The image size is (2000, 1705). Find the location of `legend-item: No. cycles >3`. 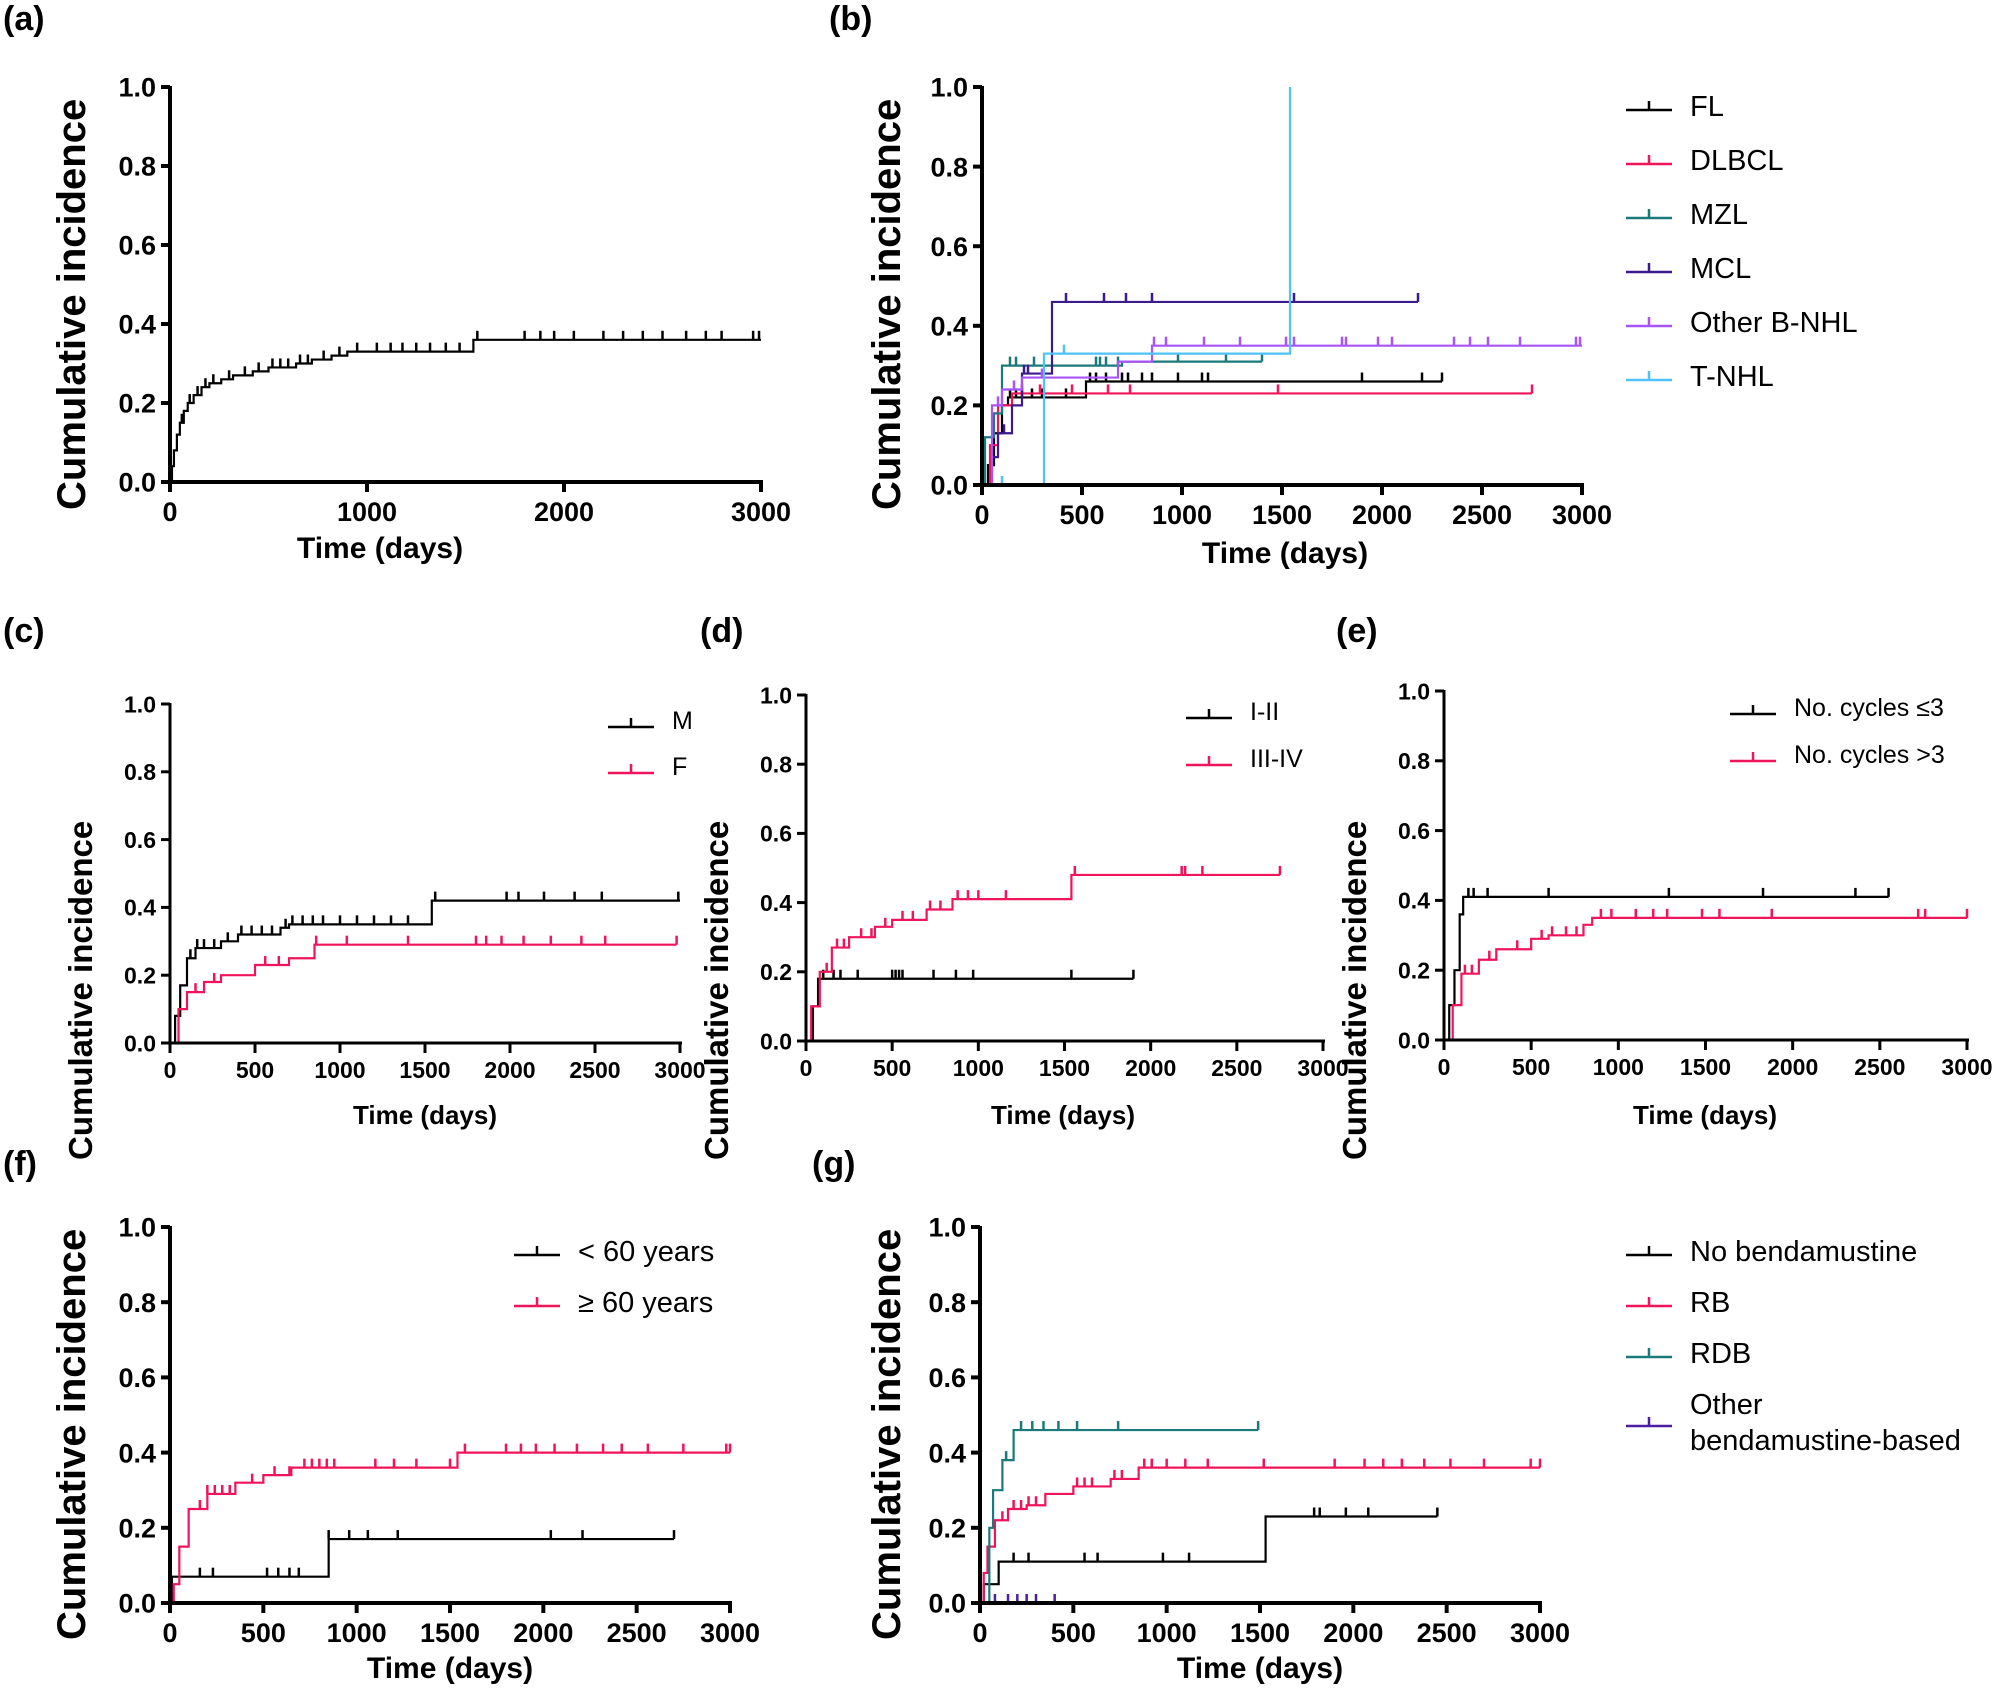

legend-item: No. cycles >3 is located at coordinates (1837, 767).